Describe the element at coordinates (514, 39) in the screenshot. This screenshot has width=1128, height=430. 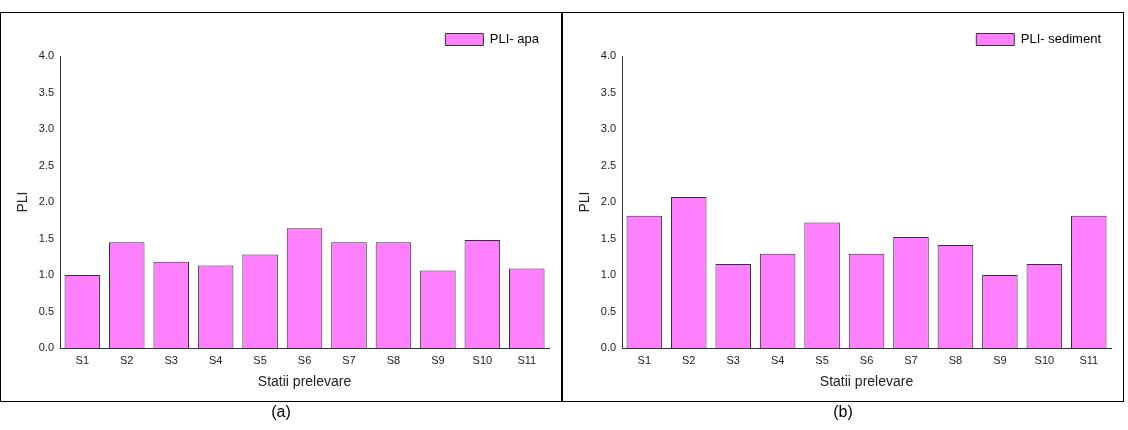
I see `legend-label: PLI- apa` at that location.